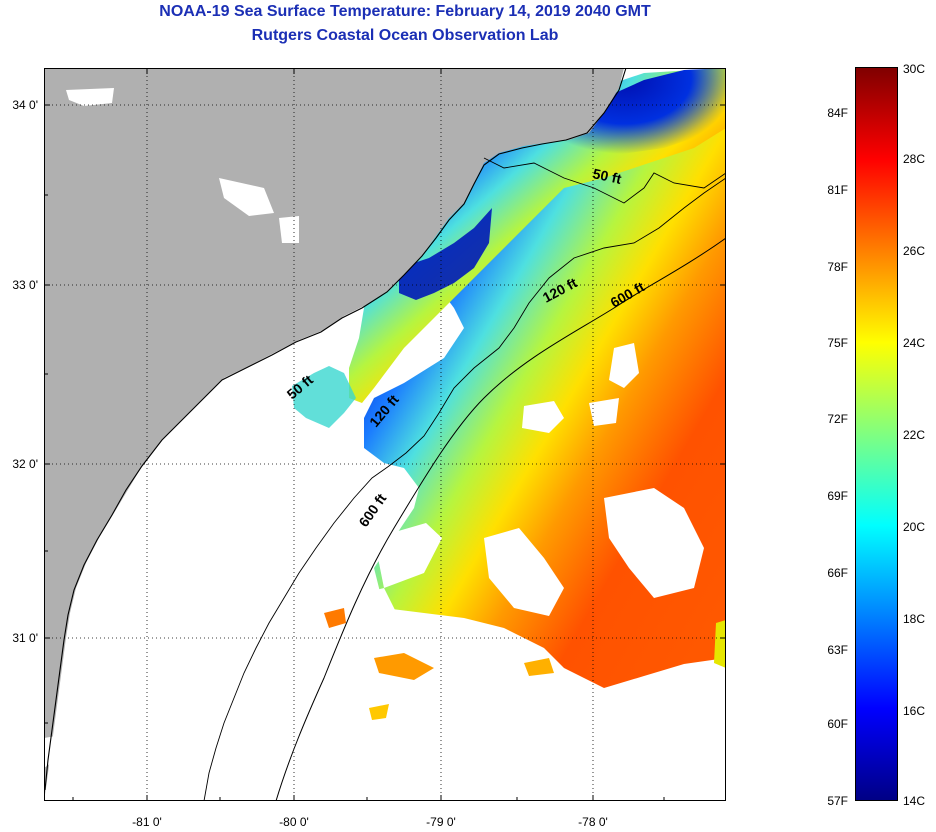 This screenshot has width=936, height=832. I want to click on colorbar-label-78f: 78F, so click(837, 267).